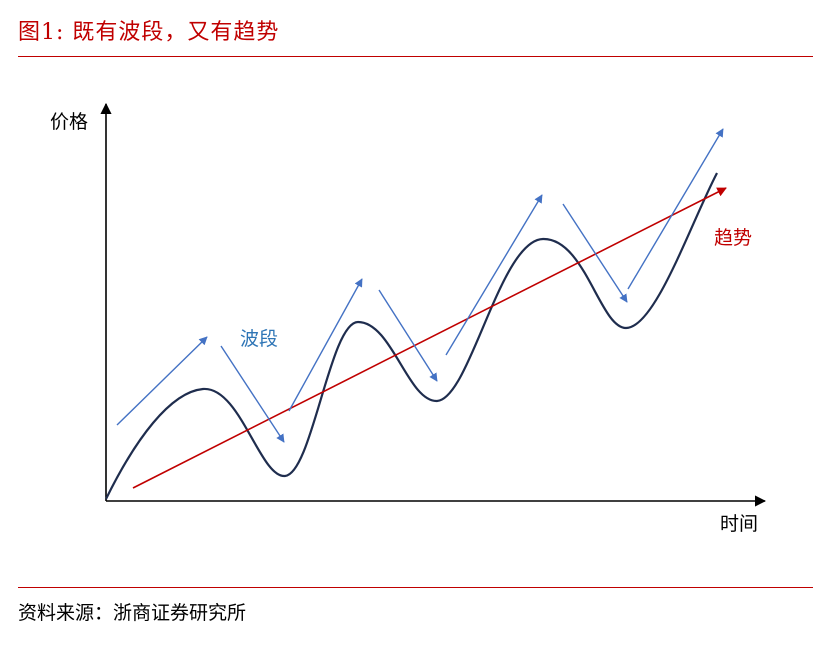 Image resolution: width=824 pixels, height=645 pixels. What do you see at coordinates (149, 32) in the screenshot?
I see `figure-title: 图1: 既有波段，又有趋势` at bounding box center [149, 32].